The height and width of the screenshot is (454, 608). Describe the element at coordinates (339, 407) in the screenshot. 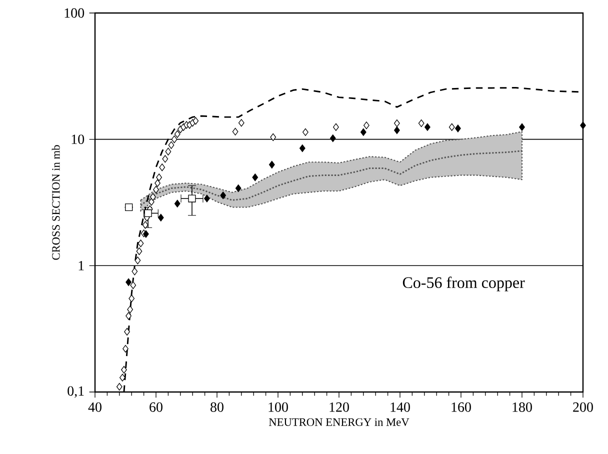

I see `x-tick-label: 120` at that location.